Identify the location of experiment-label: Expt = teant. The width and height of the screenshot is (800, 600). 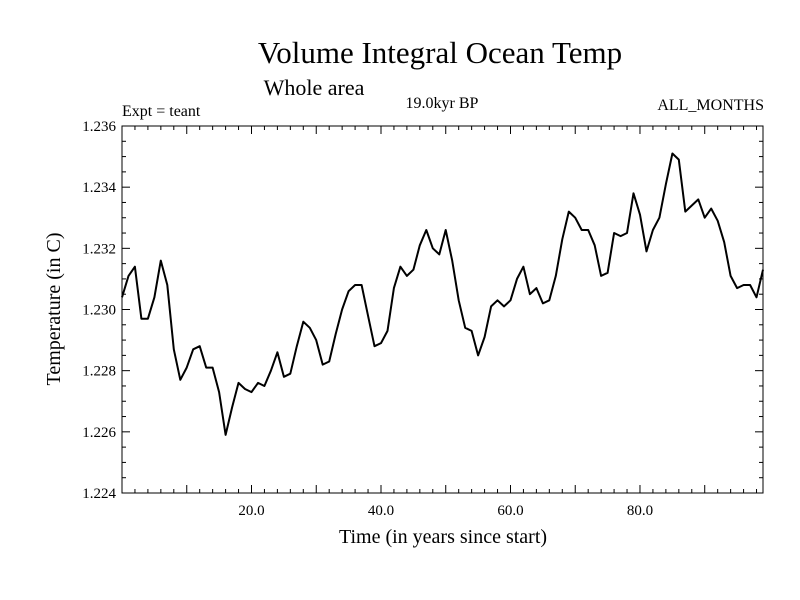
(161, 111).